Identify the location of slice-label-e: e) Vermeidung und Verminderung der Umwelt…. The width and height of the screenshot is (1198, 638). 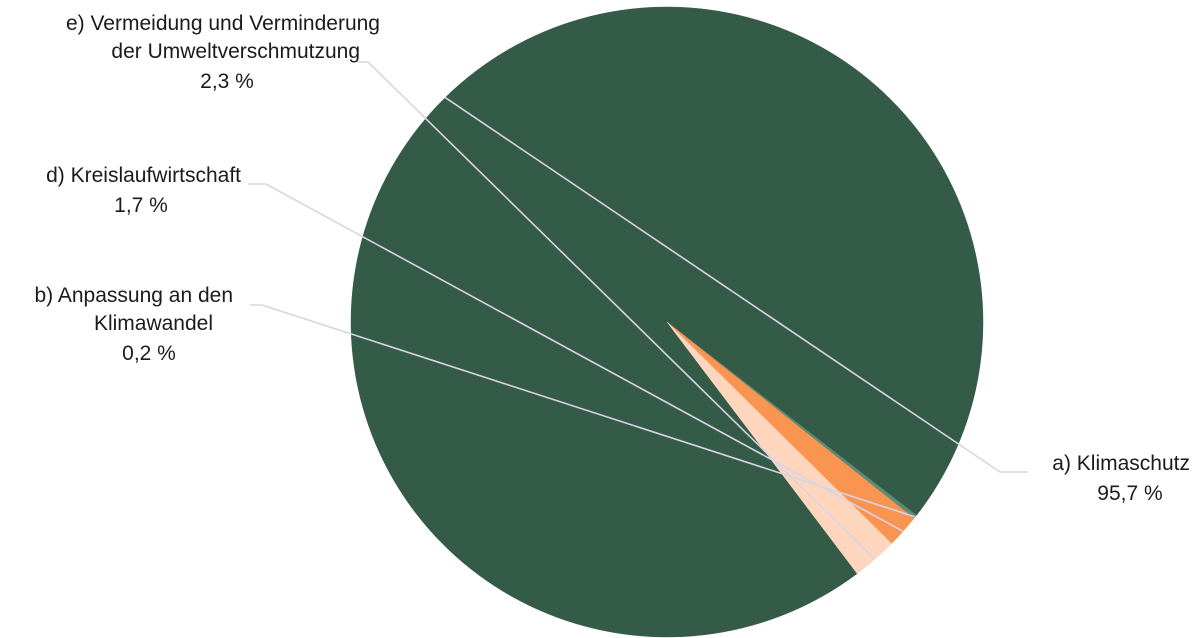
(223, 37).